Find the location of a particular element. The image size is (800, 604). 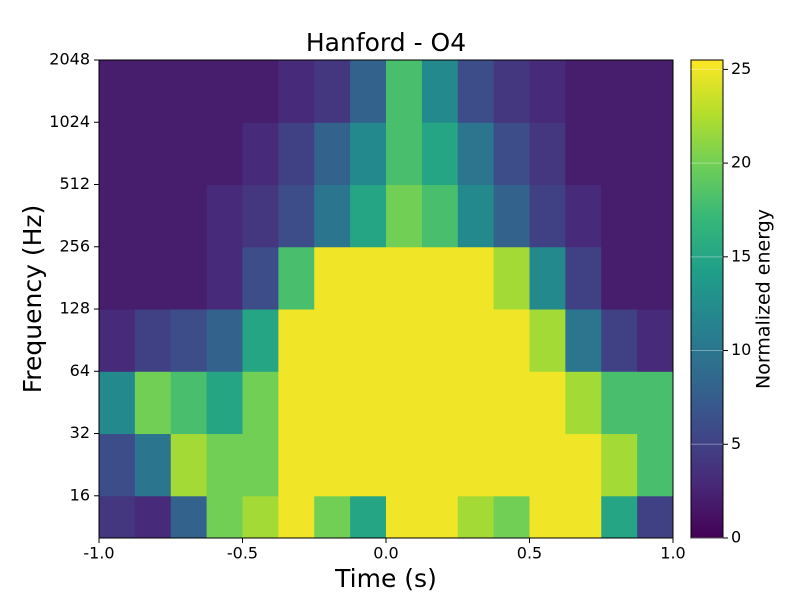

colorbar-tick-label: 10 is located at coordinates (741, 349).